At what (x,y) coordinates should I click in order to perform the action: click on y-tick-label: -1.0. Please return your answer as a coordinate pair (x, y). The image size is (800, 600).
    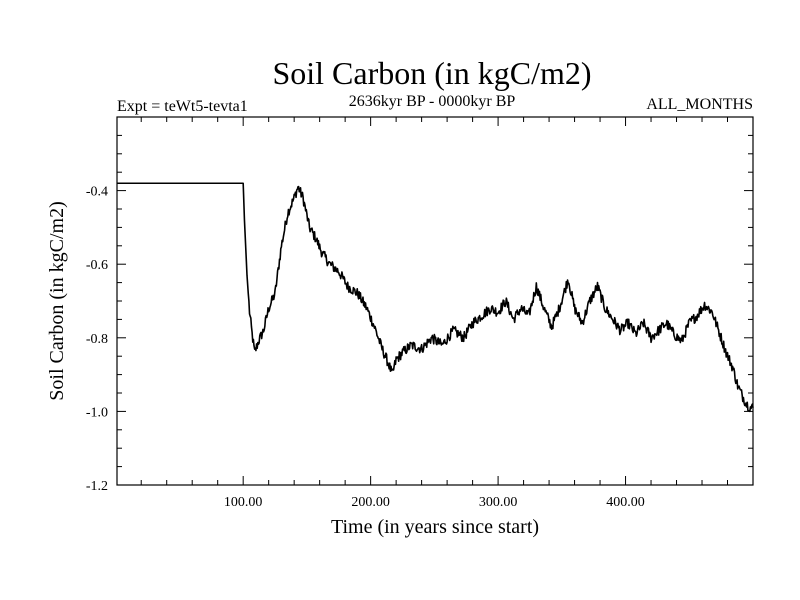
    Looking at the image, I should click on (97, 412).